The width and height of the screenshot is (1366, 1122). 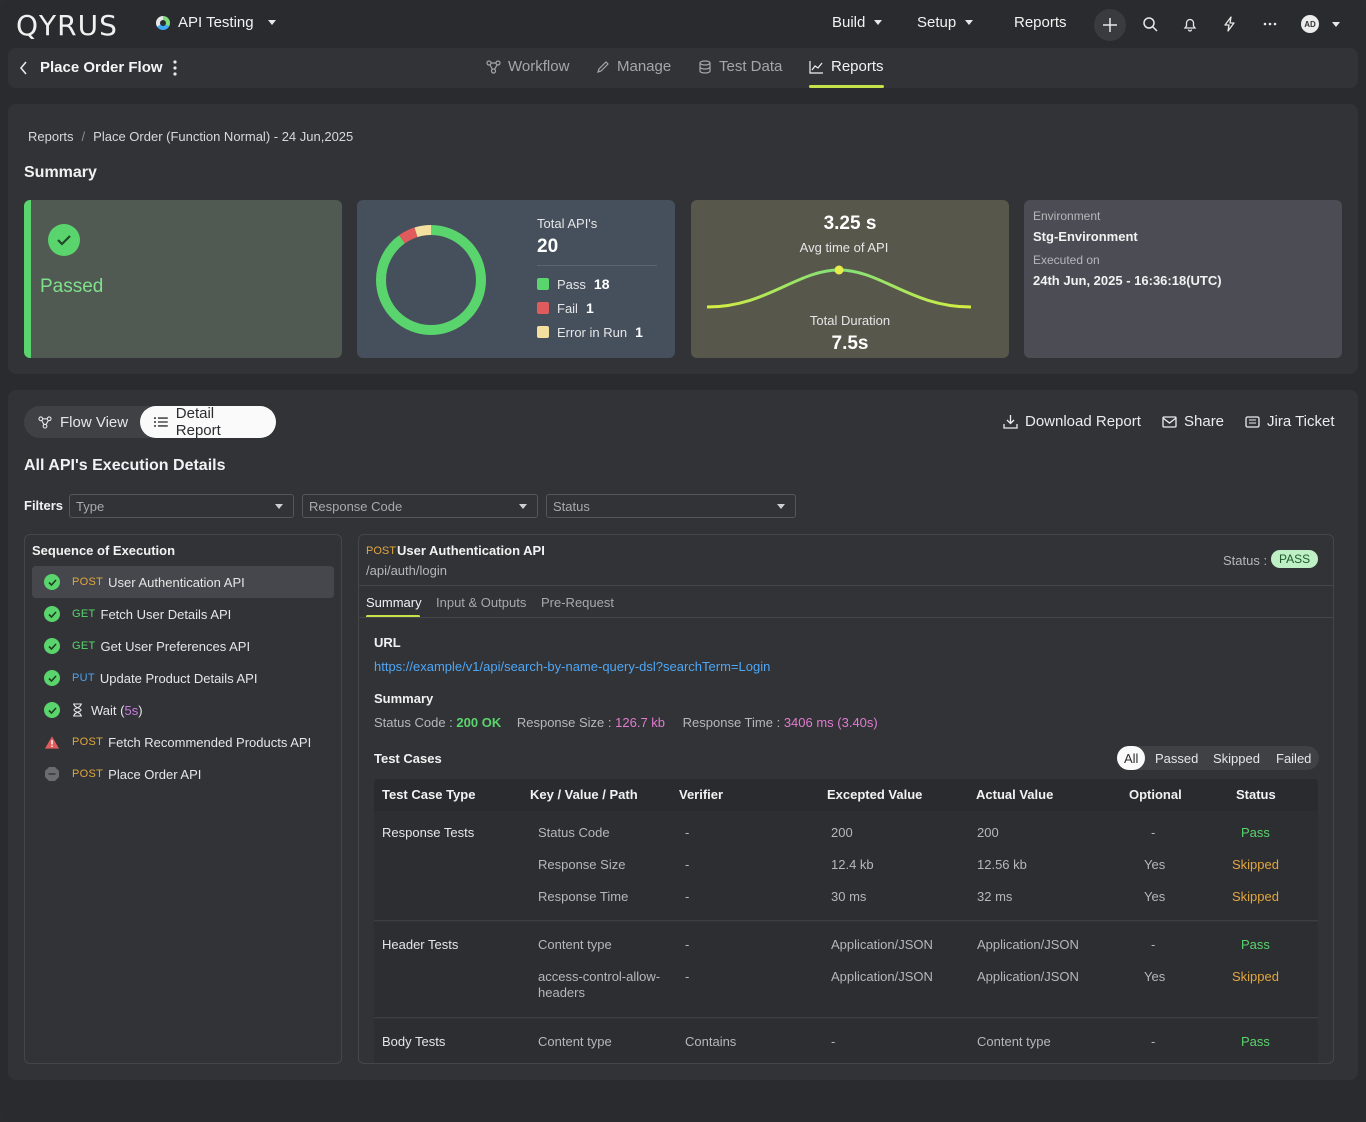 I want to click on plus-icon, so click(x=1110, y=25).